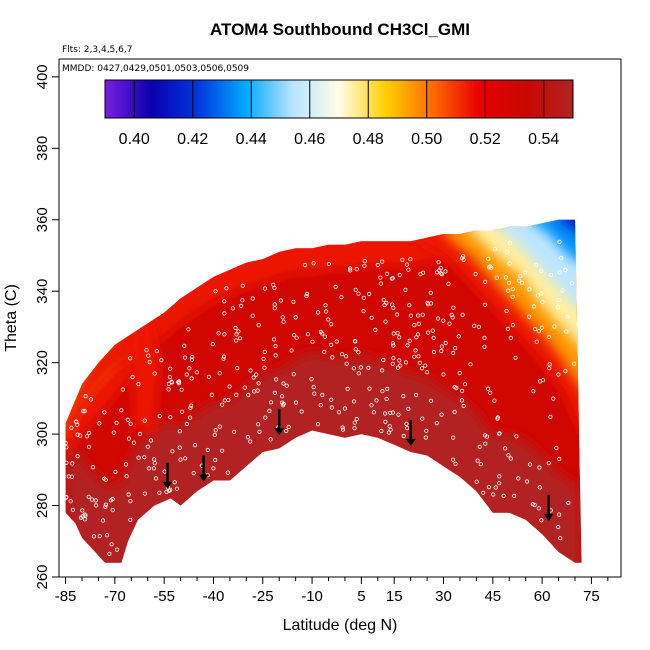 This screenshot has height=650, width=650. I want to click on x-tick-label: 5, so click(361, 596).